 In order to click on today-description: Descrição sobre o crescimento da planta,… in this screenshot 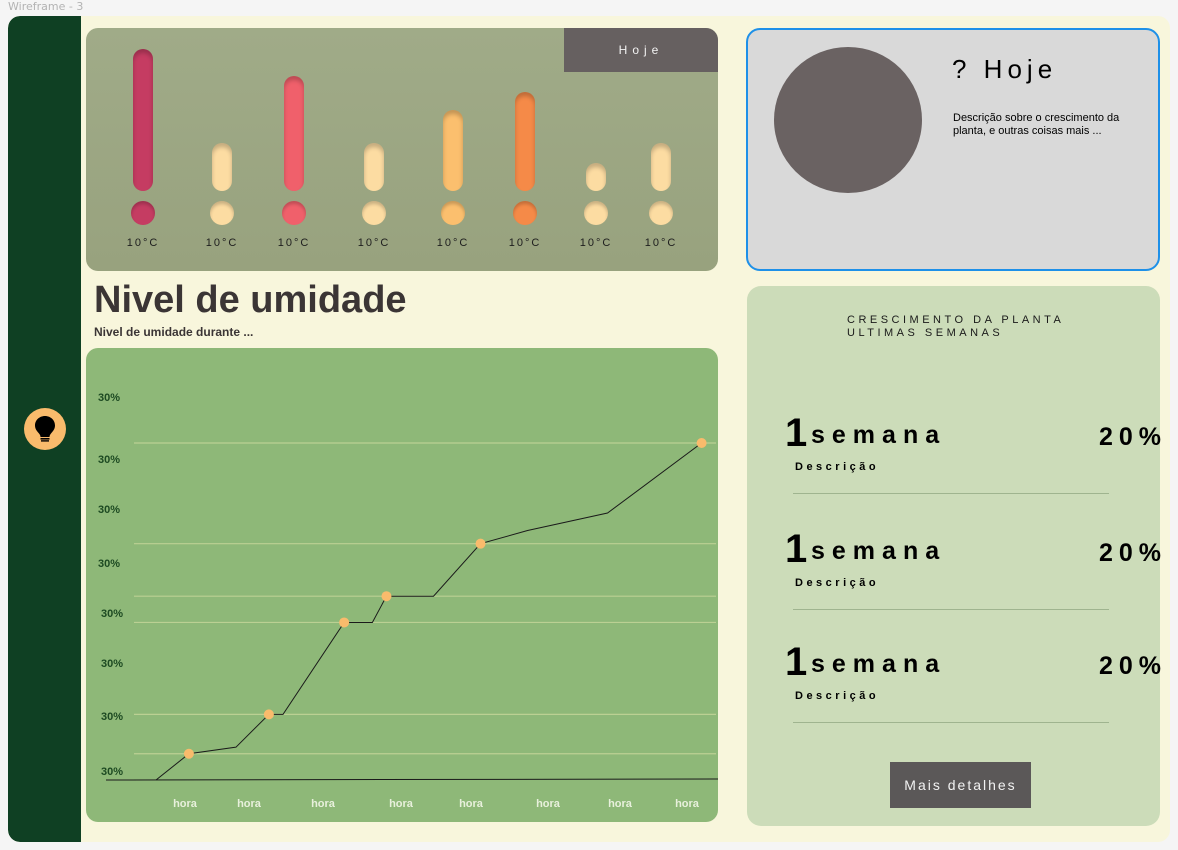, I will do `click(1036, 124)`.